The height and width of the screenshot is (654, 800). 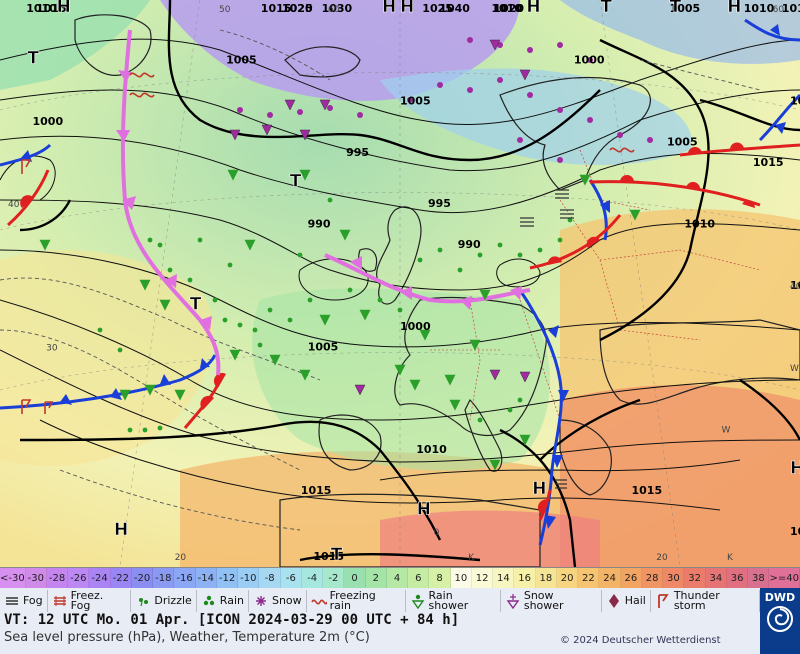 I want to click on scale-cell-28: 24, so click(x=610, y=578).